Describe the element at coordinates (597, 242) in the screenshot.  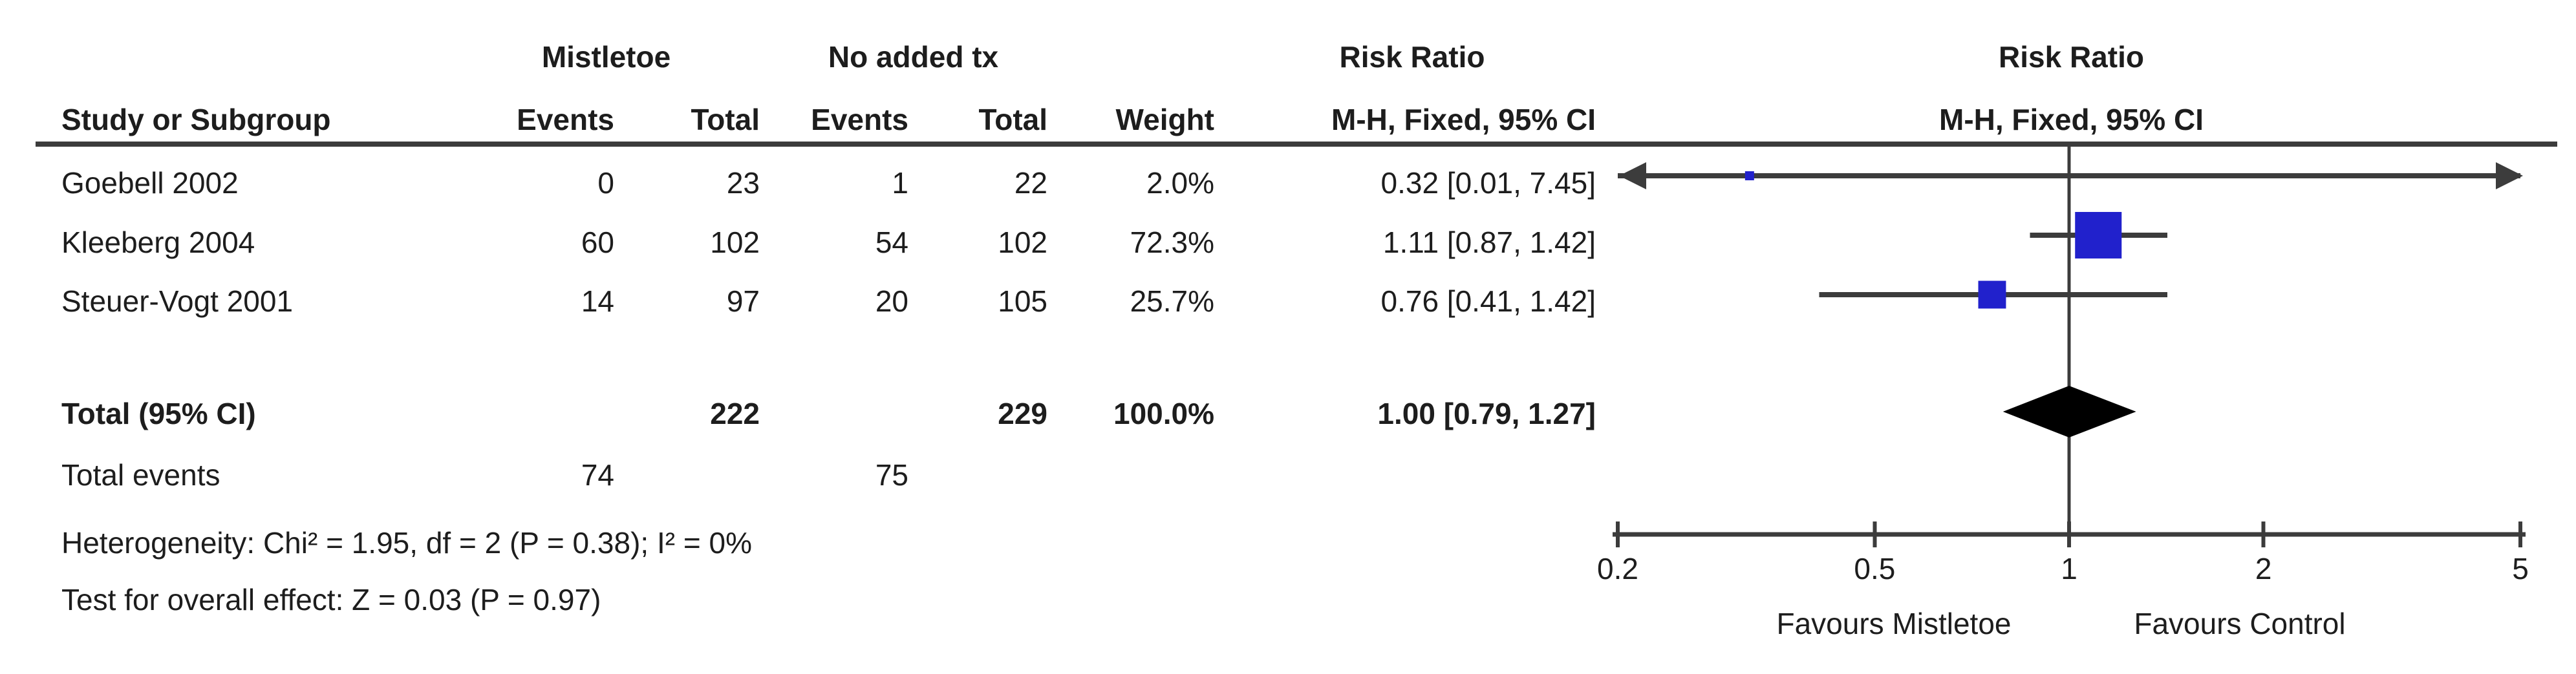
I see `mist-events-cell: 60` at that location.